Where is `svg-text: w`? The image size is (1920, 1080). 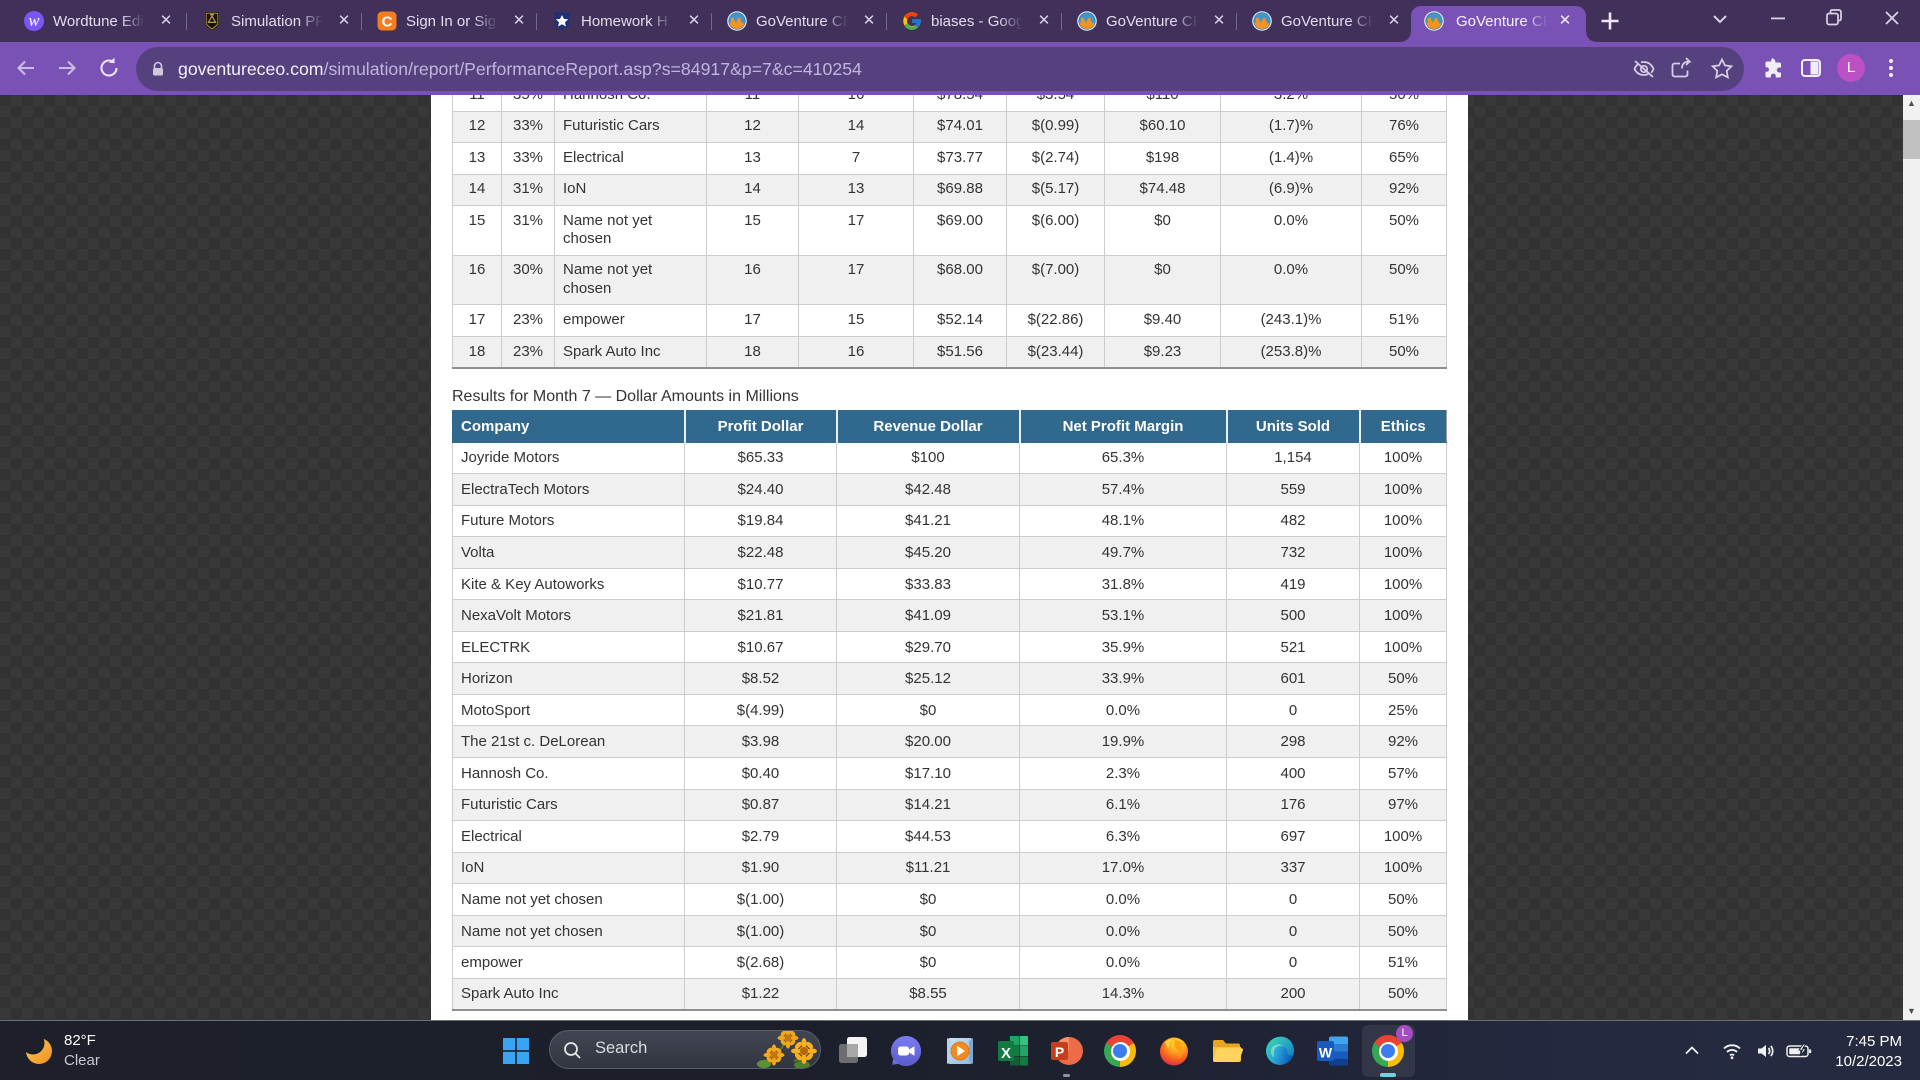
svg-text: w is located at coordinates (33, 20).